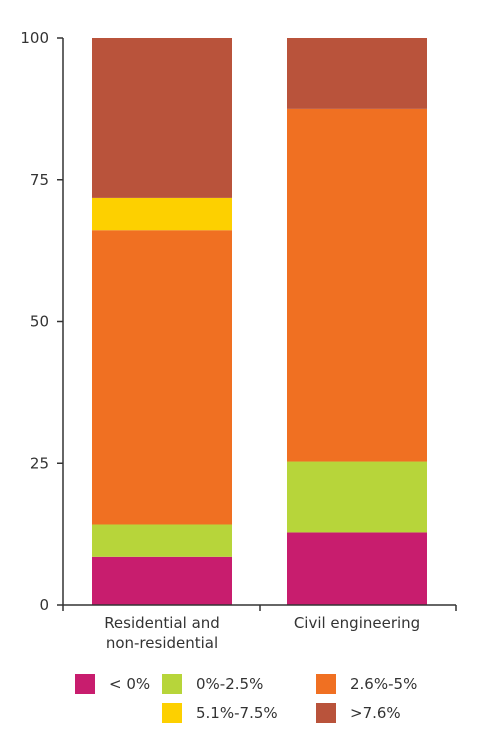 This screenshot has width=480, height=754. Describe the element at coordinates (162, 623) in the screenshot. I see `category-label-0-line-0: Residential and` at that location.